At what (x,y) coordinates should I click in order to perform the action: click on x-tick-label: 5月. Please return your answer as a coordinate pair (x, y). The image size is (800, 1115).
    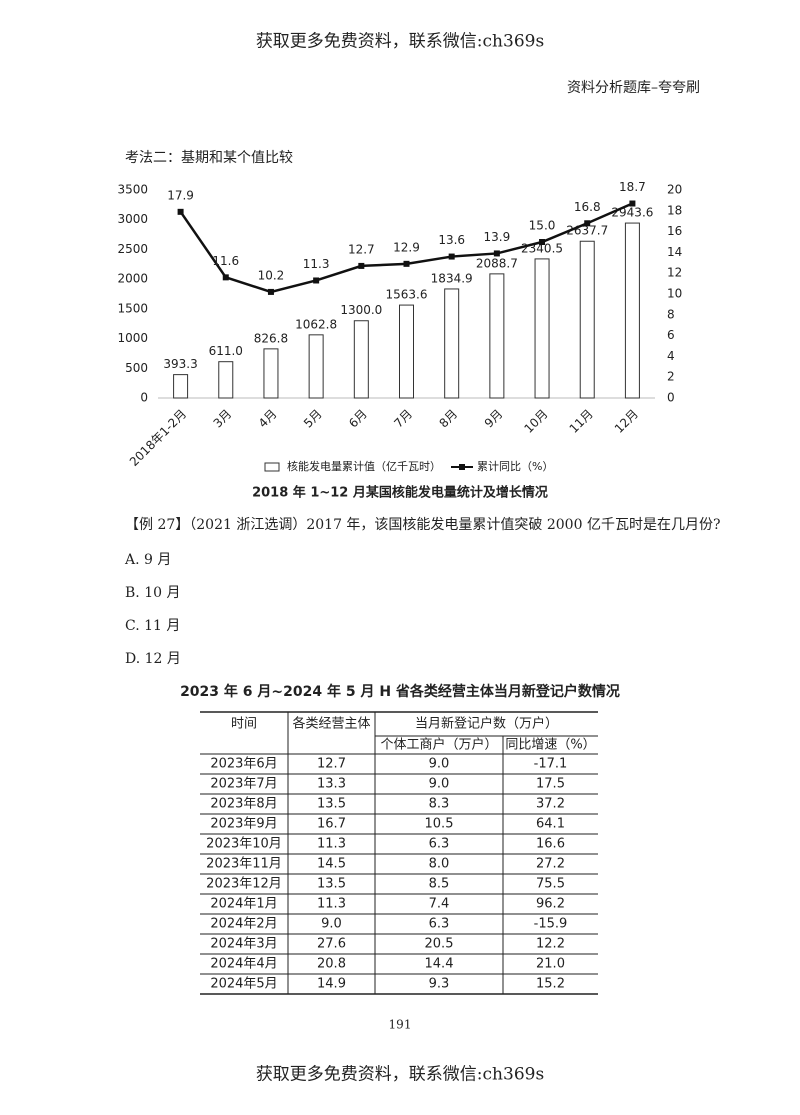
    Looking at the image, I should click on (313, 419).